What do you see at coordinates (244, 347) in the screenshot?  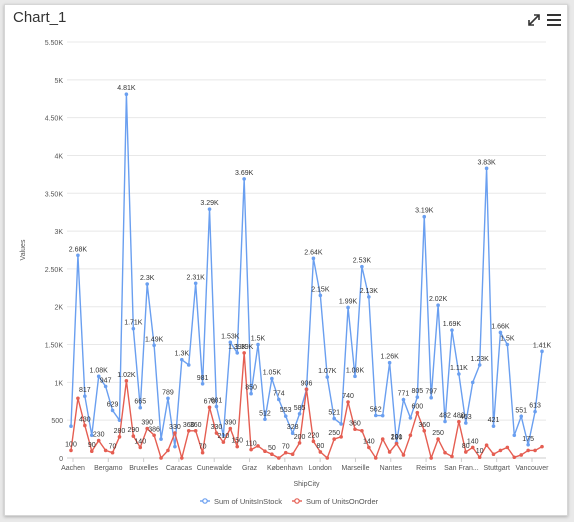 I see `data-label: 1.39K` at bounding box center [244, 347].